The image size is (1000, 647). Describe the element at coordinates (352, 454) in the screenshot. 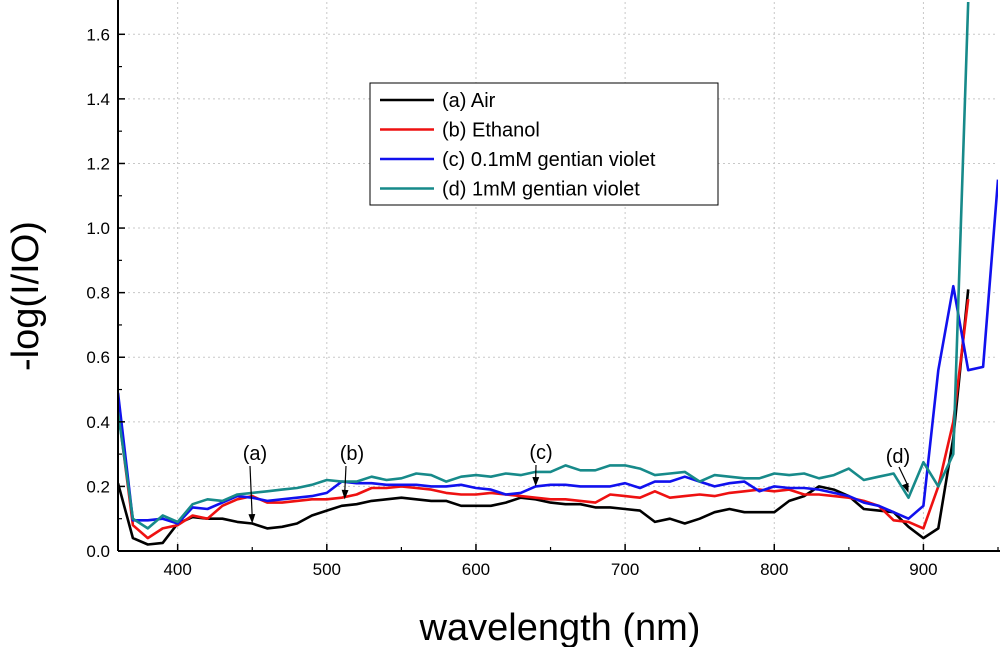

I see `annotation-label: (b)` at that location.